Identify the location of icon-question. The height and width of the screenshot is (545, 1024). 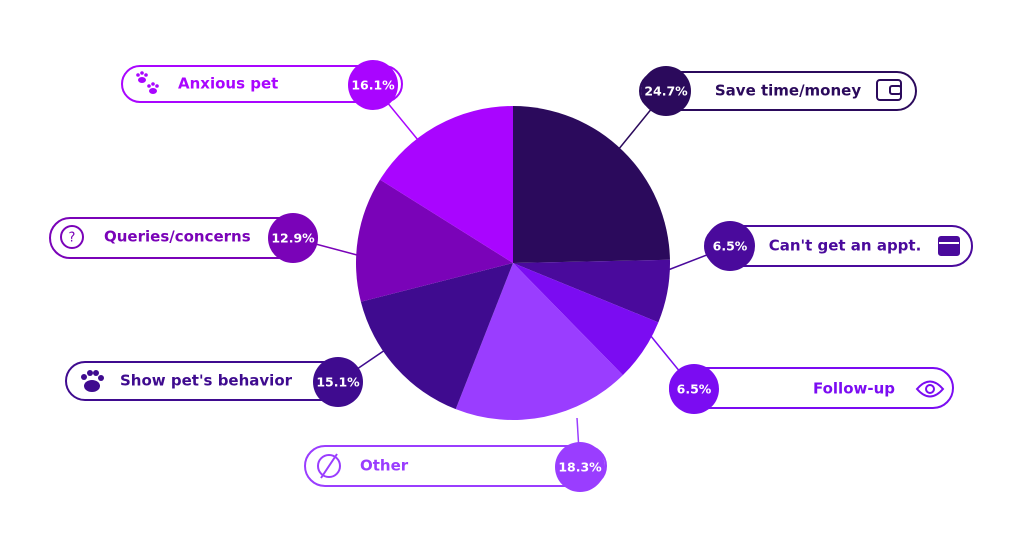
(72, 237).